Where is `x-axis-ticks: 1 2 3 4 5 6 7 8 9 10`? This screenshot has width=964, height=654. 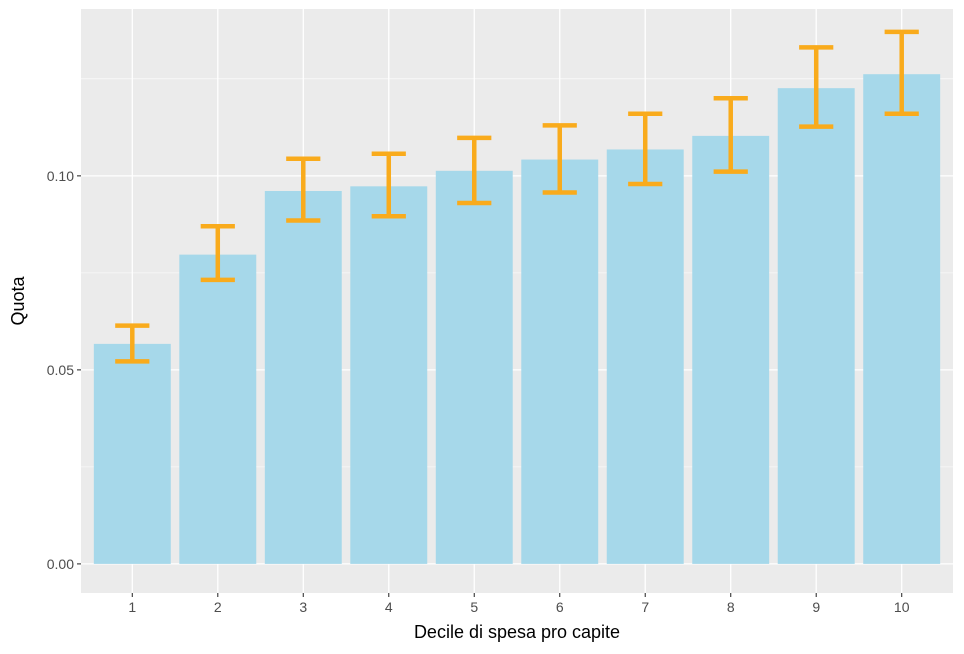 x-axis-ticks: 1 2 3 4 5 6 7 8 9 10 is located at coordinates (519, 604).